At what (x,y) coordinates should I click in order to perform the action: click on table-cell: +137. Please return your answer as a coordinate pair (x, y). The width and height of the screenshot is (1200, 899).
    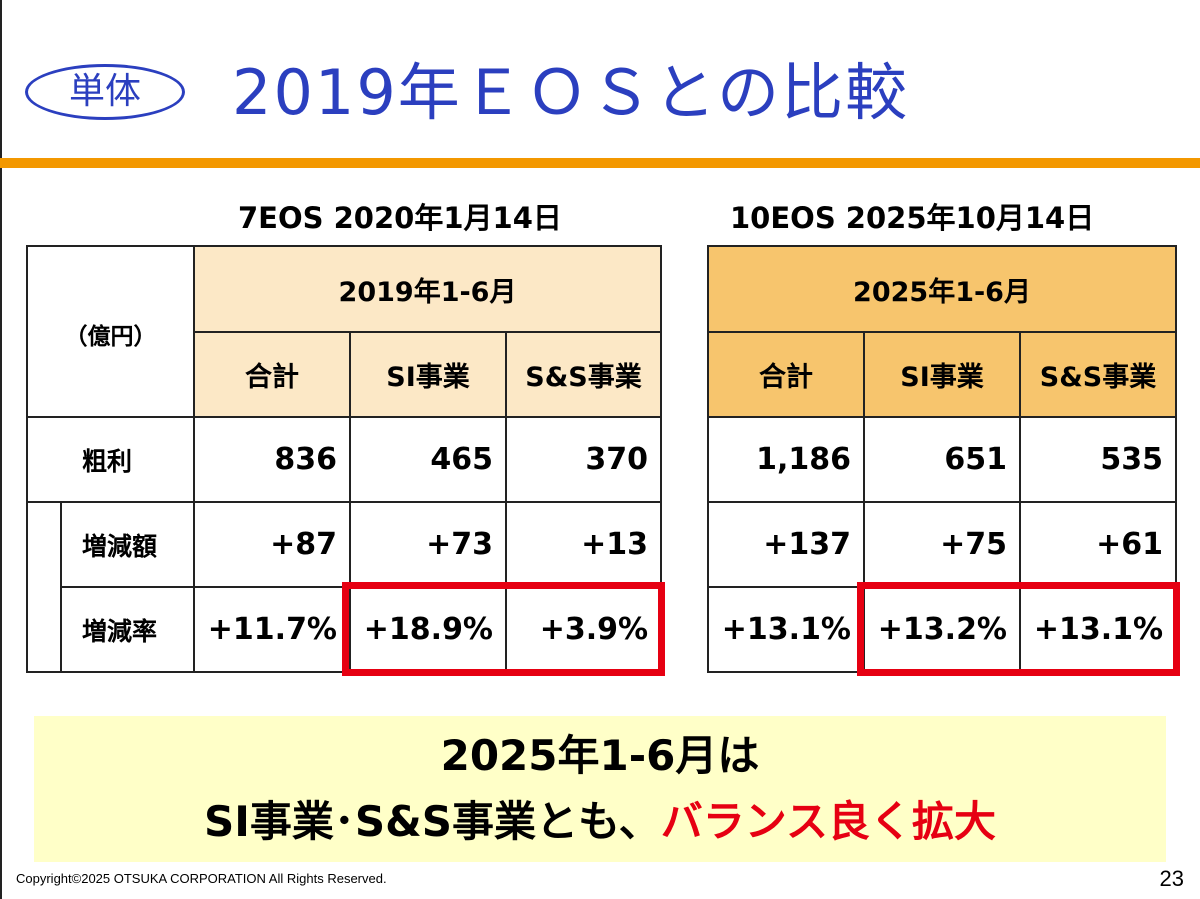
    Looking at the image, I should click on (786, 544).